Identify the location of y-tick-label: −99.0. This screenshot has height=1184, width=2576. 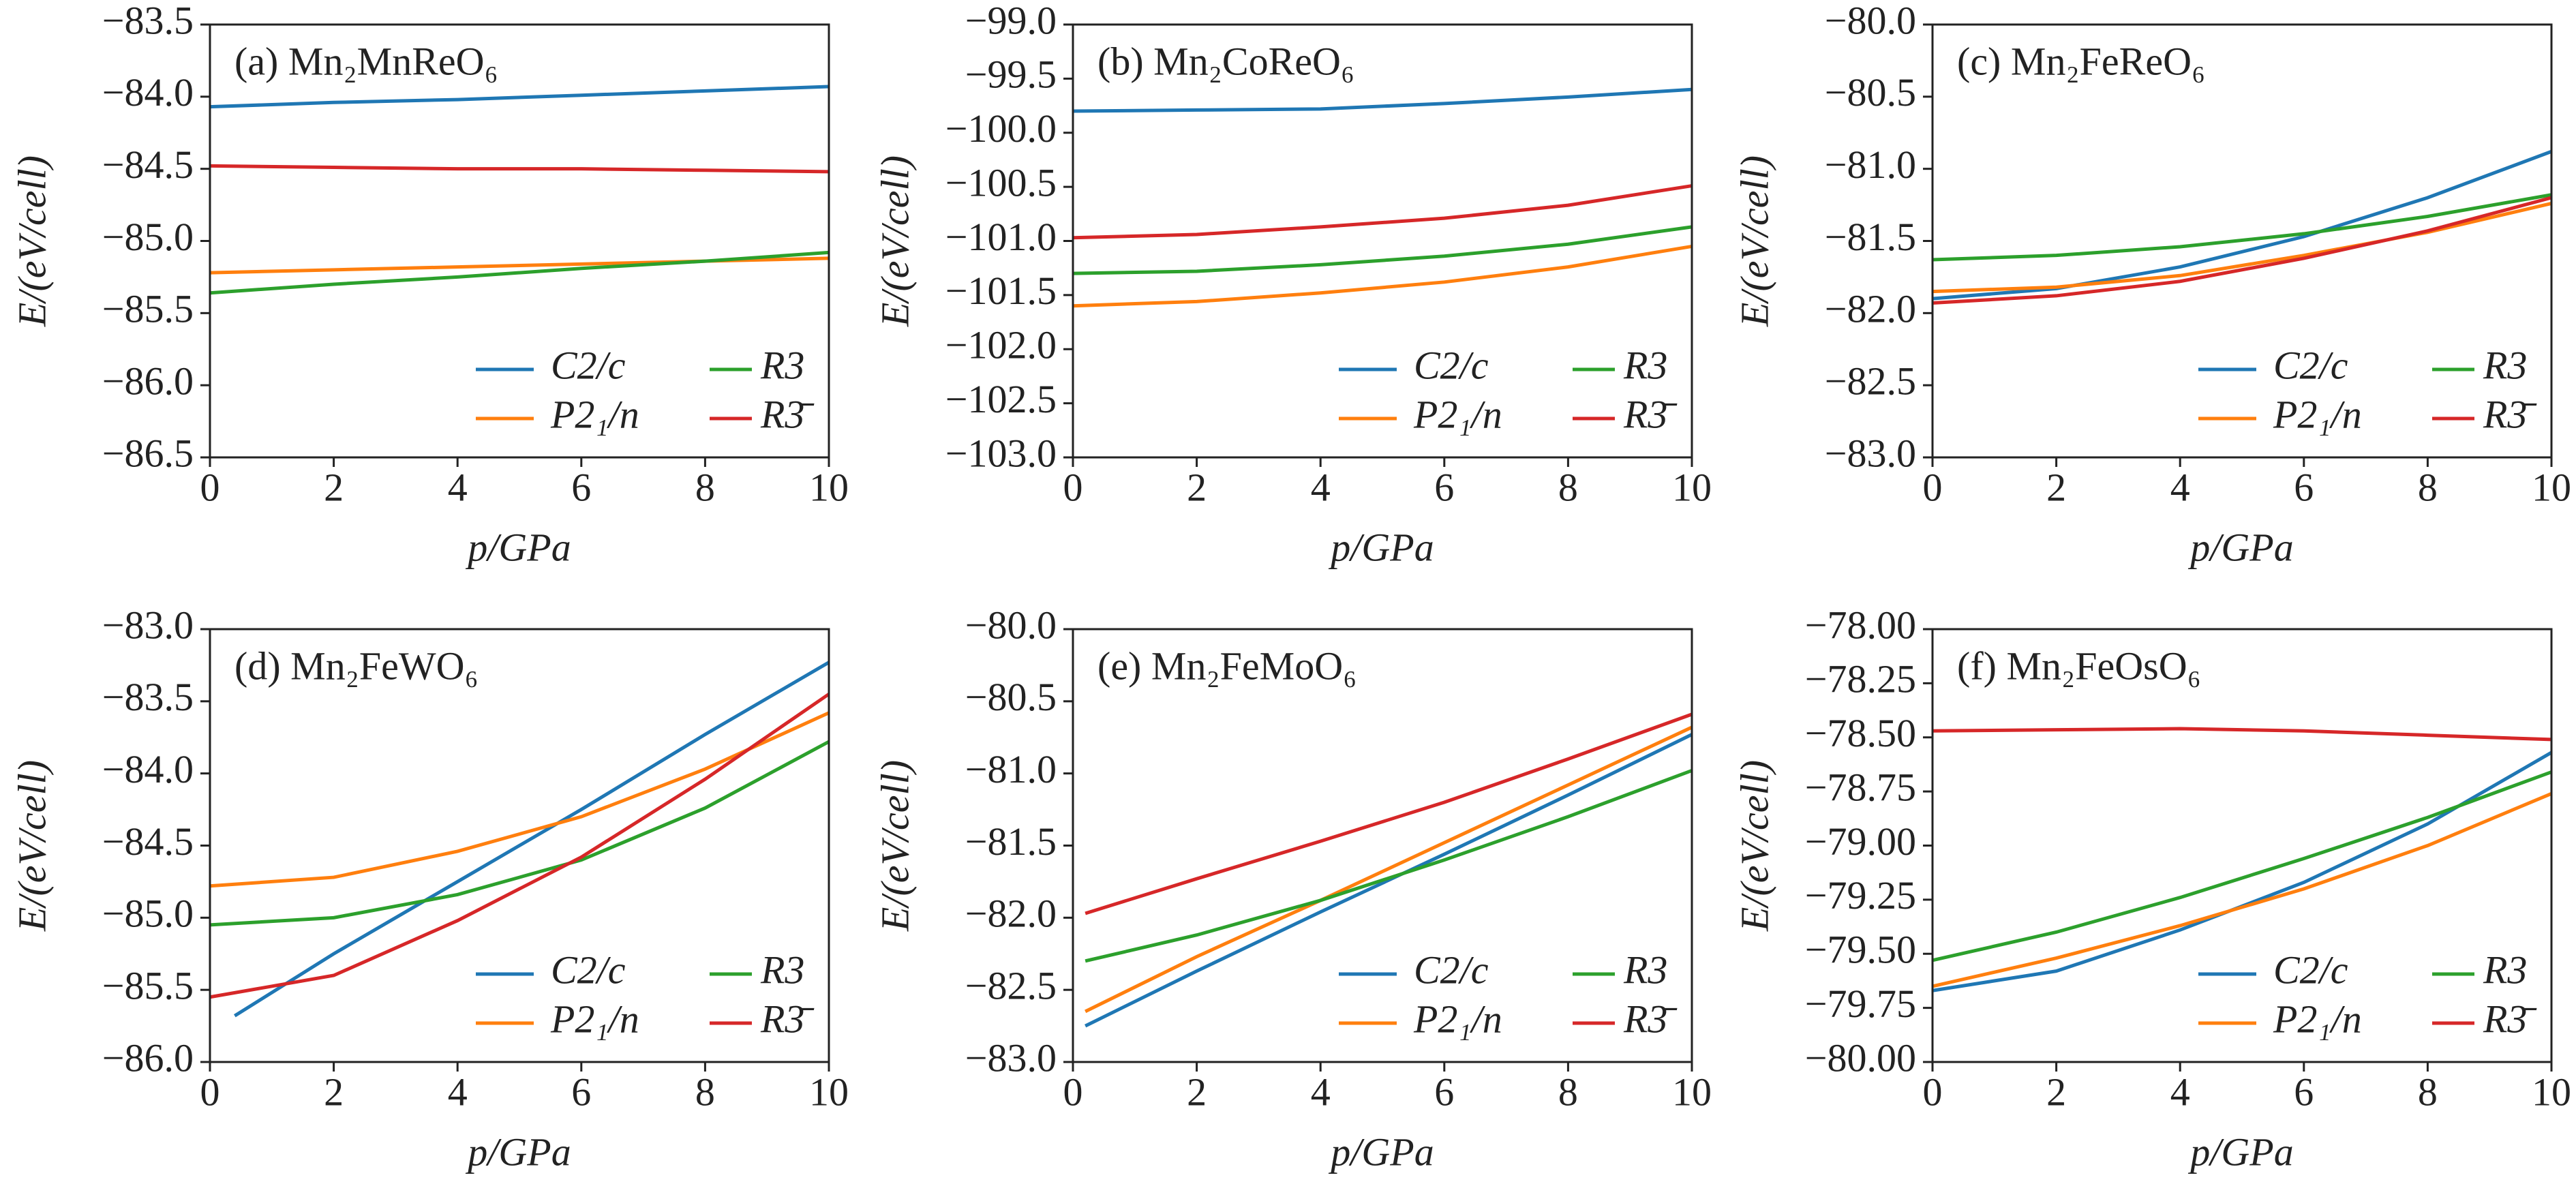
(1011, 21).